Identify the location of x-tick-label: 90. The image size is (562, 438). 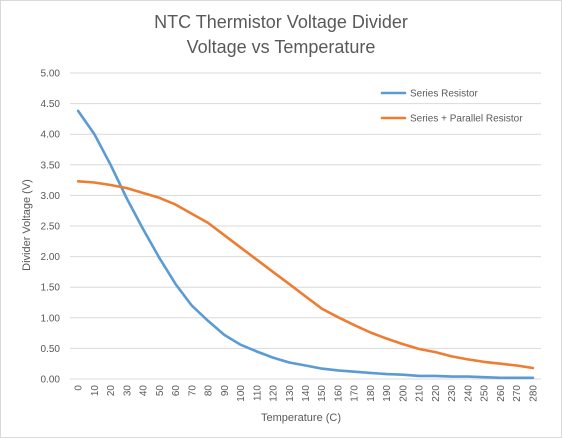
(225, 391).